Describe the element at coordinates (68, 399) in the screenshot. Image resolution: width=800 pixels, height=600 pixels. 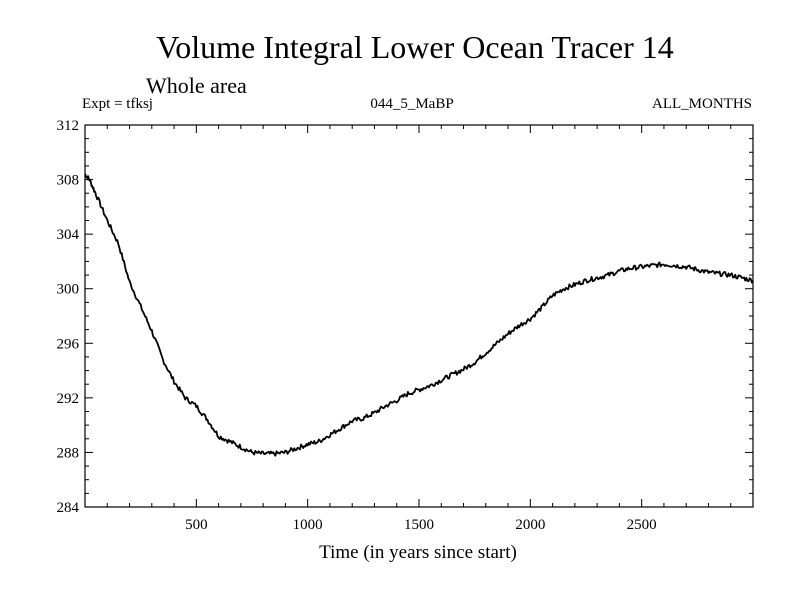
I see `y-tick-label: 292` at that location.